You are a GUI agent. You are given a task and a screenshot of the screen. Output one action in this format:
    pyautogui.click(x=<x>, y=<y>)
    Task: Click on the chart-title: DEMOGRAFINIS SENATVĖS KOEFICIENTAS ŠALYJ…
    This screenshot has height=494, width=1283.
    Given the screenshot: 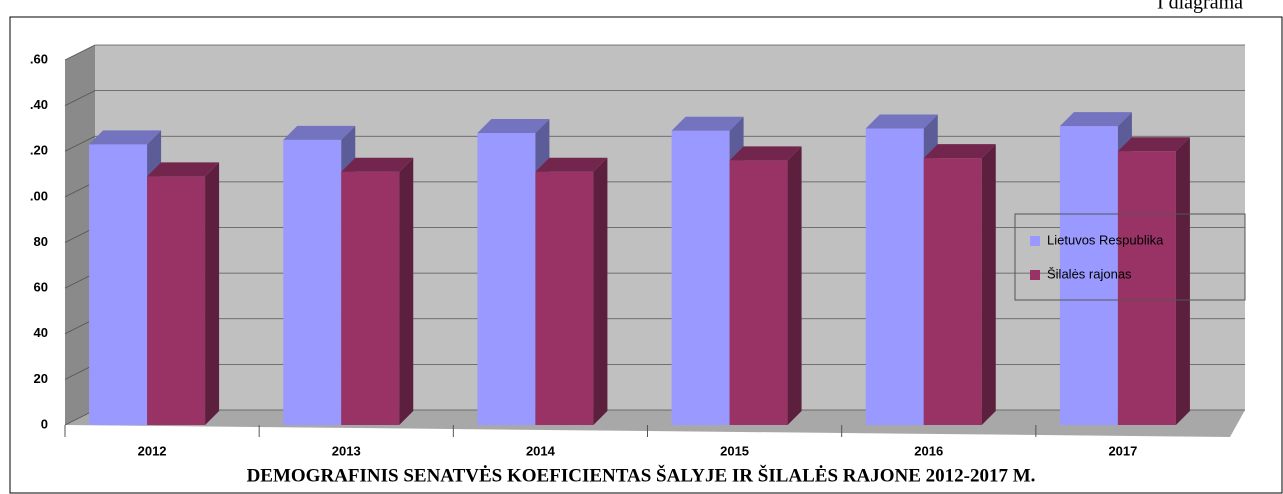 What is the action you would take?
    pyautogui.click(x=641, y=475)
    